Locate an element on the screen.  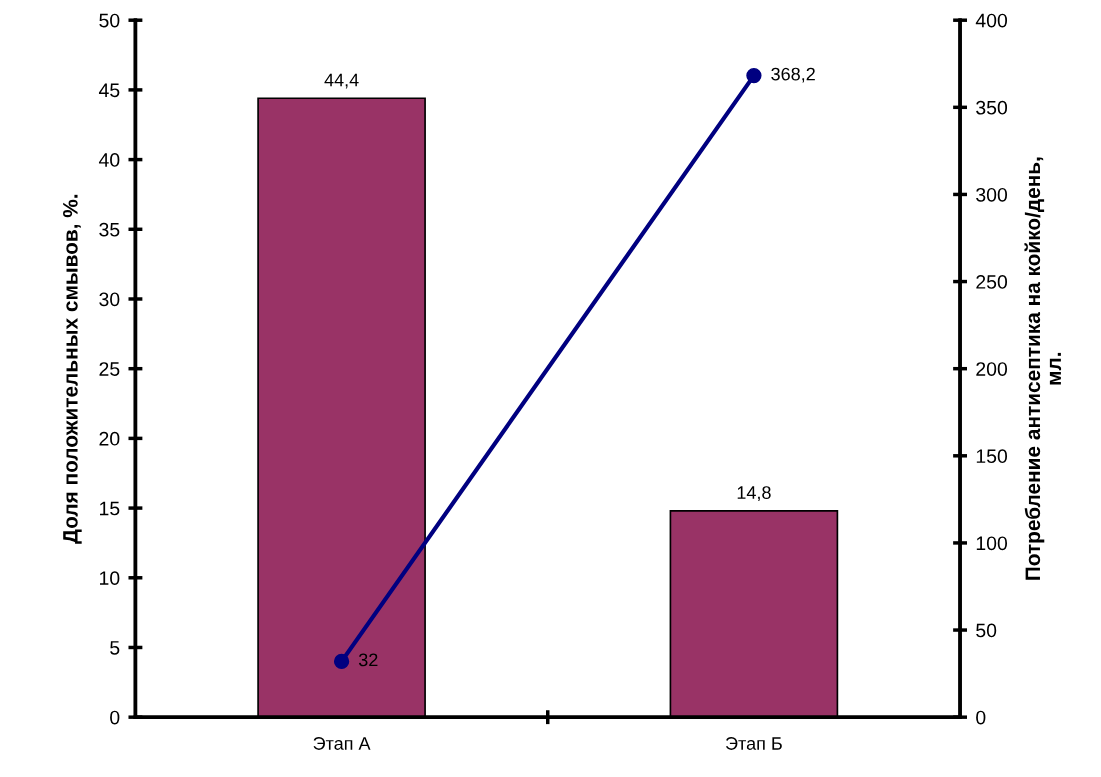
y2-tick-label: 250 is located at coordinates (992, 282).